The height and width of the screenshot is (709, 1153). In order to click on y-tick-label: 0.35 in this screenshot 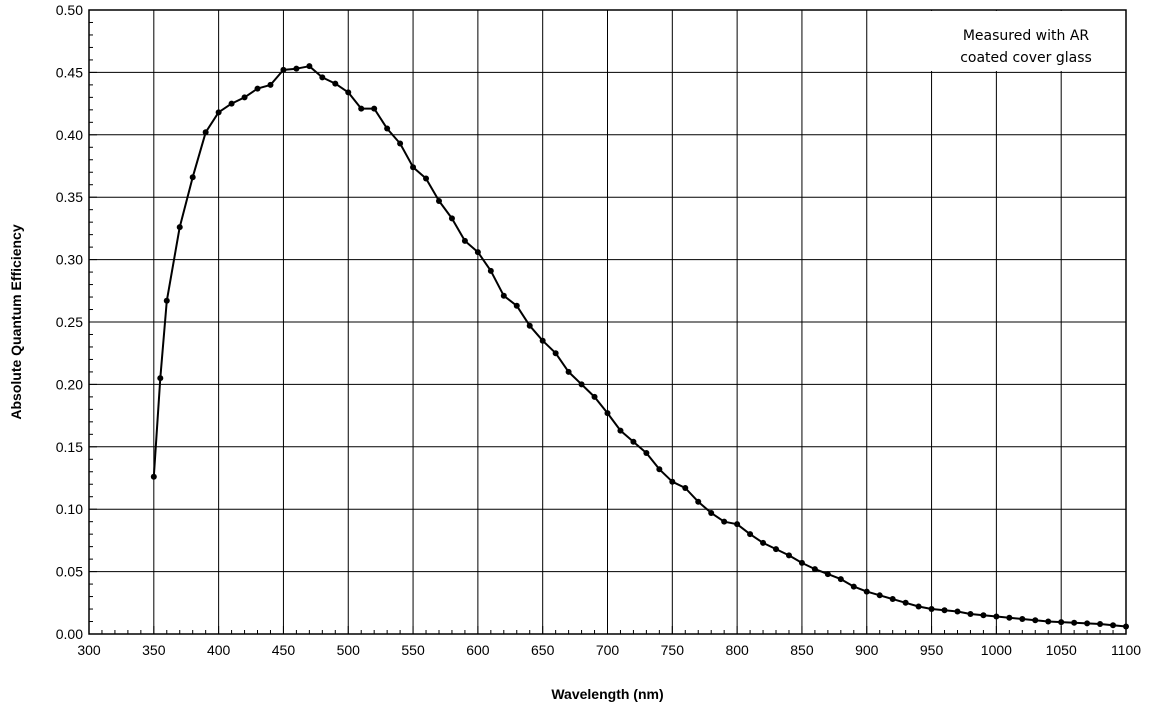, I will do `click(69, 197)`.